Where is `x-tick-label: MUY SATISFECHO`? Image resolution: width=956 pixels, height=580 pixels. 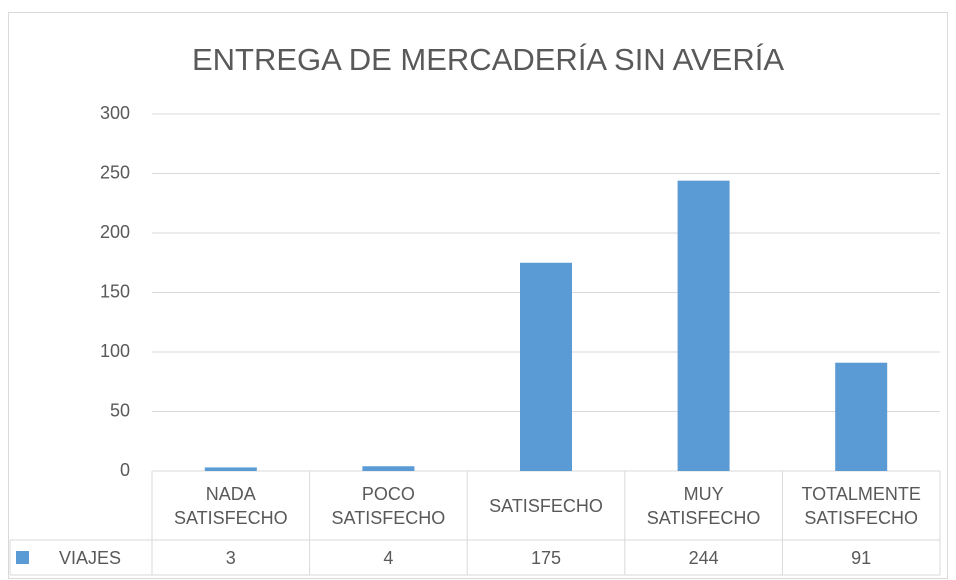 x-tick-label: MUY SATISFECHO is located at coordinates (703, 505).